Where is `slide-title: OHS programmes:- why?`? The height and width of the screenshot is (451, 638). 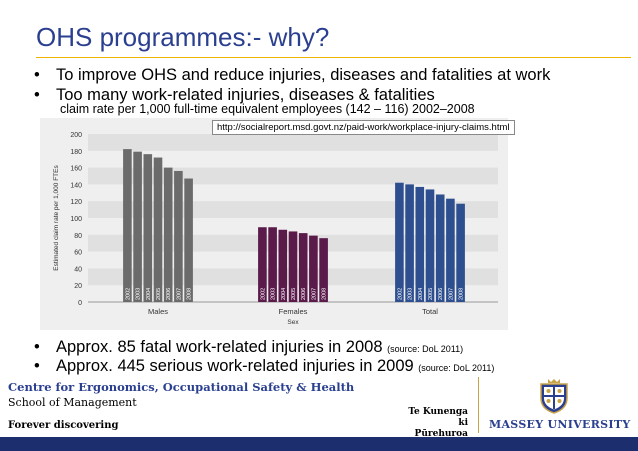
slide-title: OHS programmes:- why? is located at coordinates (183, 37).